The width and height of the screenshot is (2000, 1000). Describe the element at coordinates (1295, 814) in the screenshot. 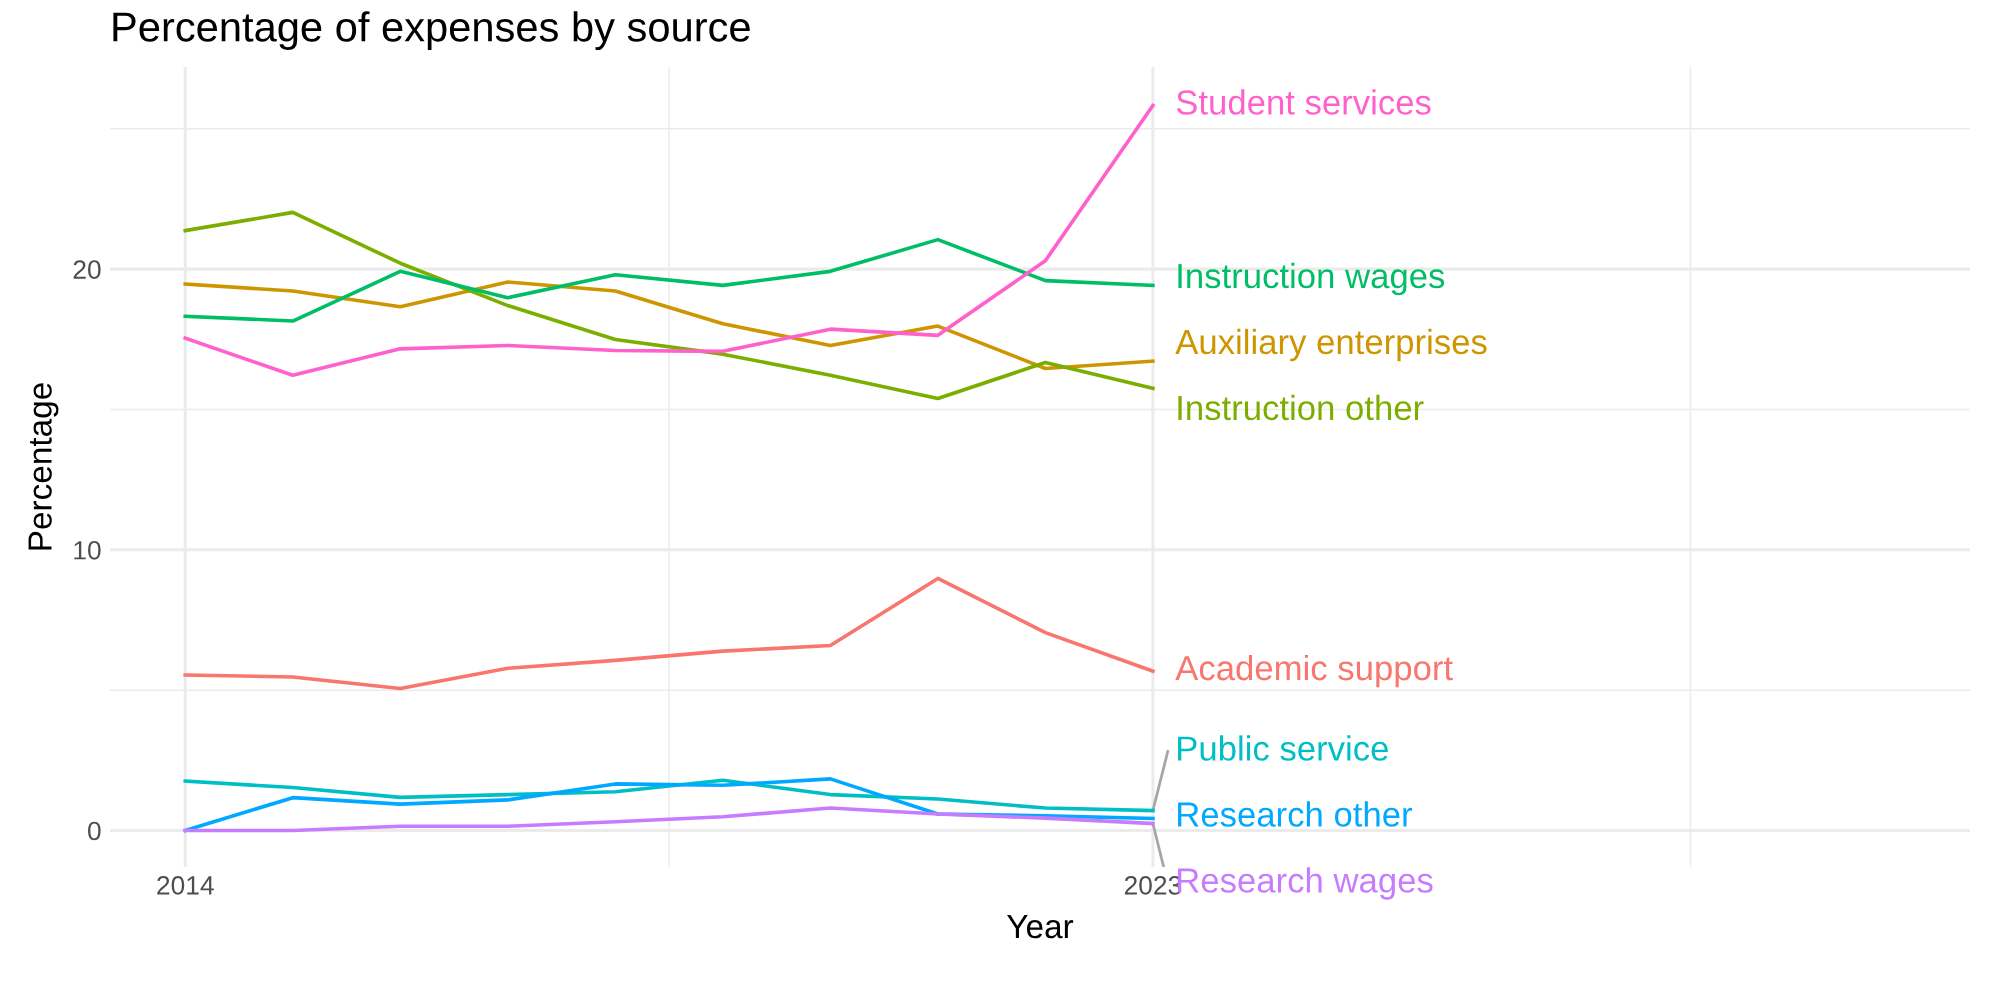

I see `series-label: Research other` at that location.